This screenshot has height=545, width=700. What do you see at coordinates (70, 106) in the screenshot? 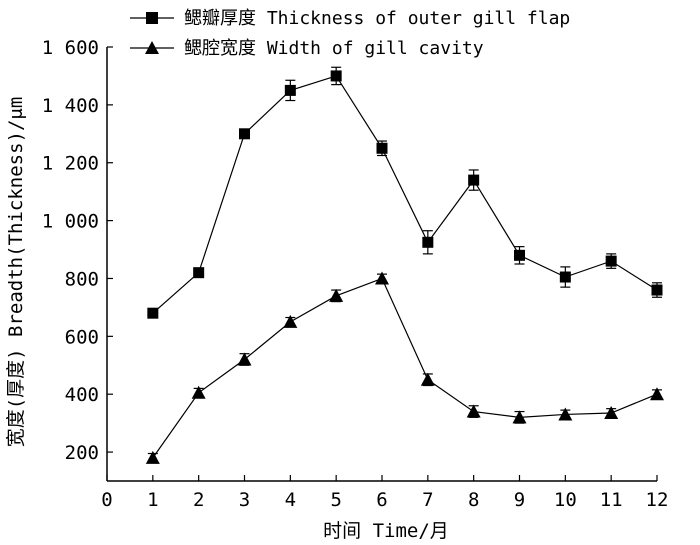
I see `y-tick-label: 1 400` at bounding box center [70, 106].